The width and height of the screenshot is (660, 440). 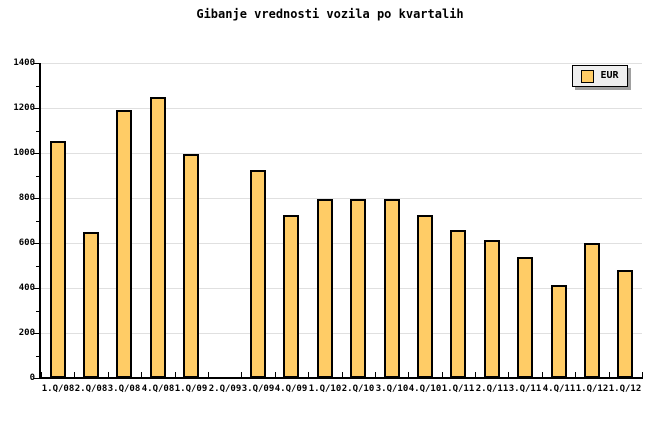 What do you see at coordinates (588, 76) in the screenshot?
I see `legend-swatch` at bounding box center [588, 76].